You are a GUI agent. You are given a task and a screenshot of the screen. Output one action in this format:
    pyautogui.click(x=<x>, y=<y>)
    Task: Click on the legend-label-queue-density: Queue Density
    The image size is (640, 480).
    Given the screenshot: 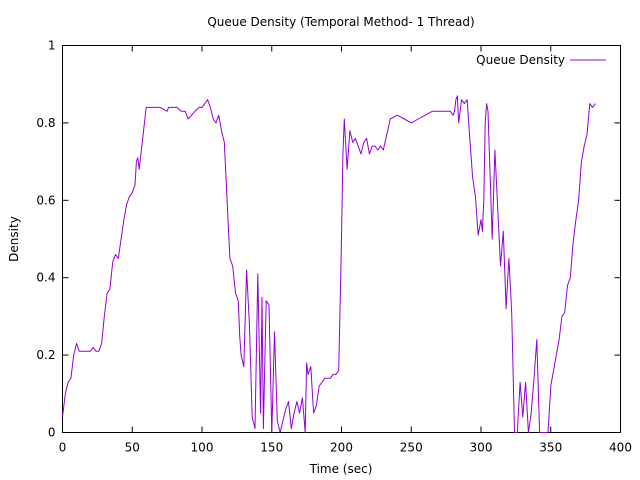 What is the action you would take?
    pyautogui.click(x=520, y=60)
    